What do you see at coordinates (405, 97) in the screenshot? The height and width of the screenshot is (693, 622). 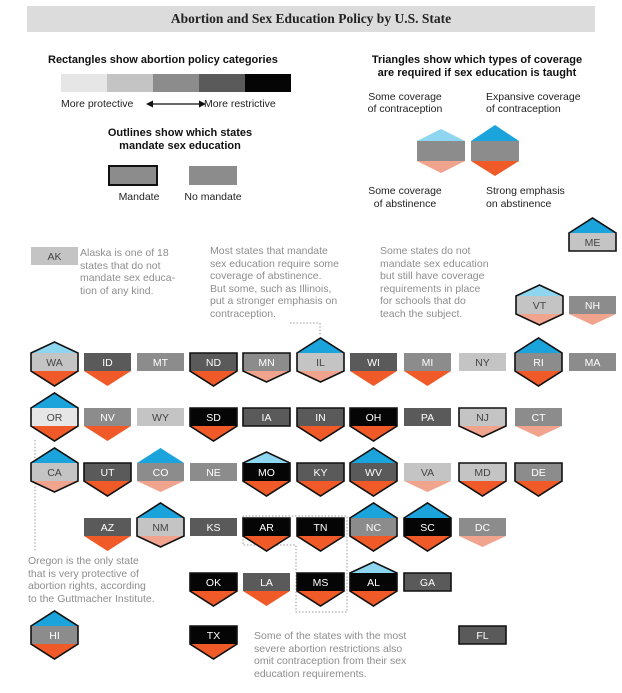 I see `legend-some-contra-1: Some coverage` at bounding box center [405, 97].